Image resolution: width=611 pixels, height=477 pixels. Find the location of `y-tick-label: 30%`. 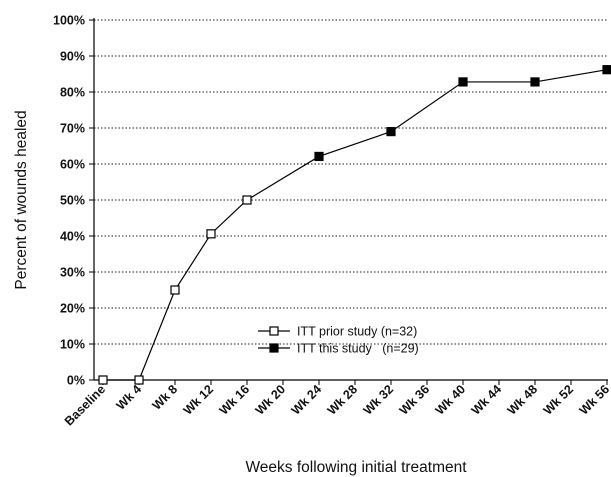

y-tick-label: 30% is located at coordinates (72, 273).